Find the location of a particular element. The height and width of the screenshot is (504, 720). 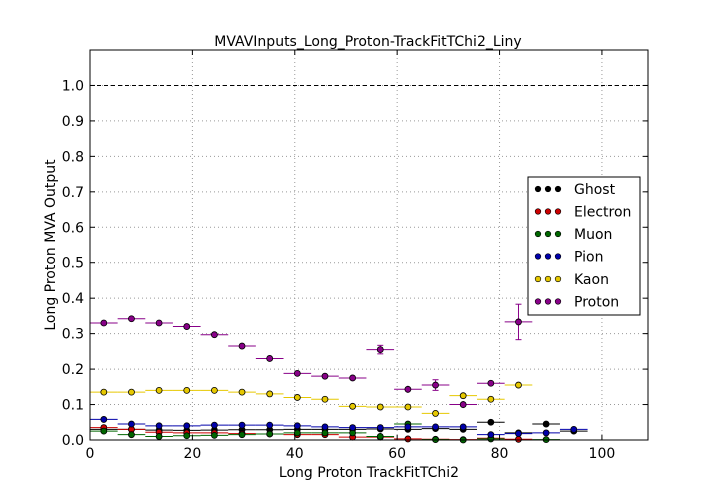

y-tick-label: 0.5 is located at coordinates (73, 264).